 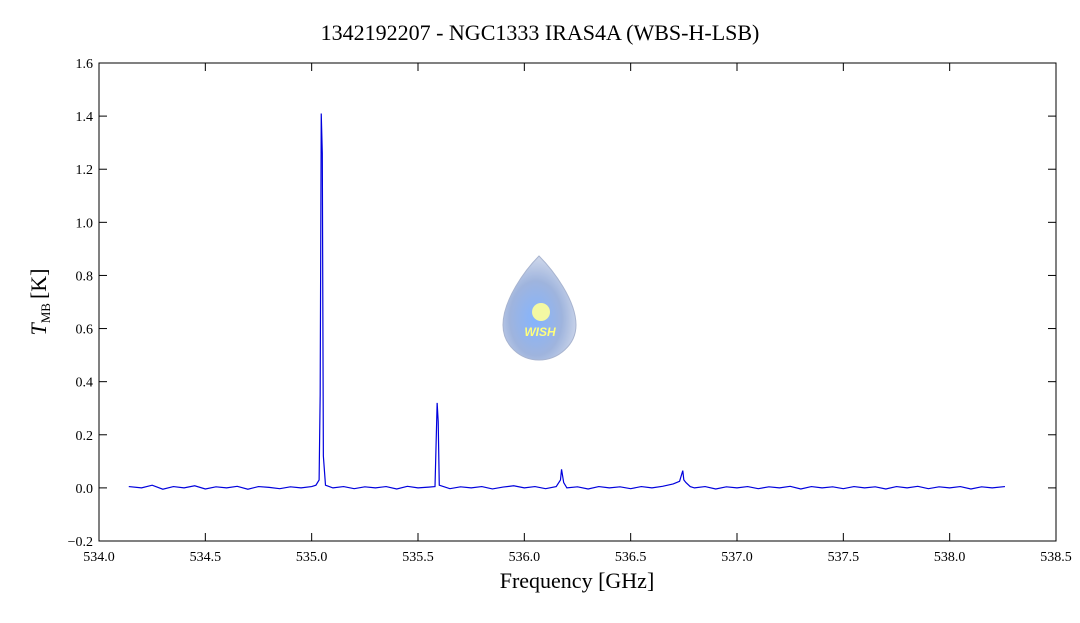 I want to click on y-tick-label: 1.6, so click(x=85, y=64).